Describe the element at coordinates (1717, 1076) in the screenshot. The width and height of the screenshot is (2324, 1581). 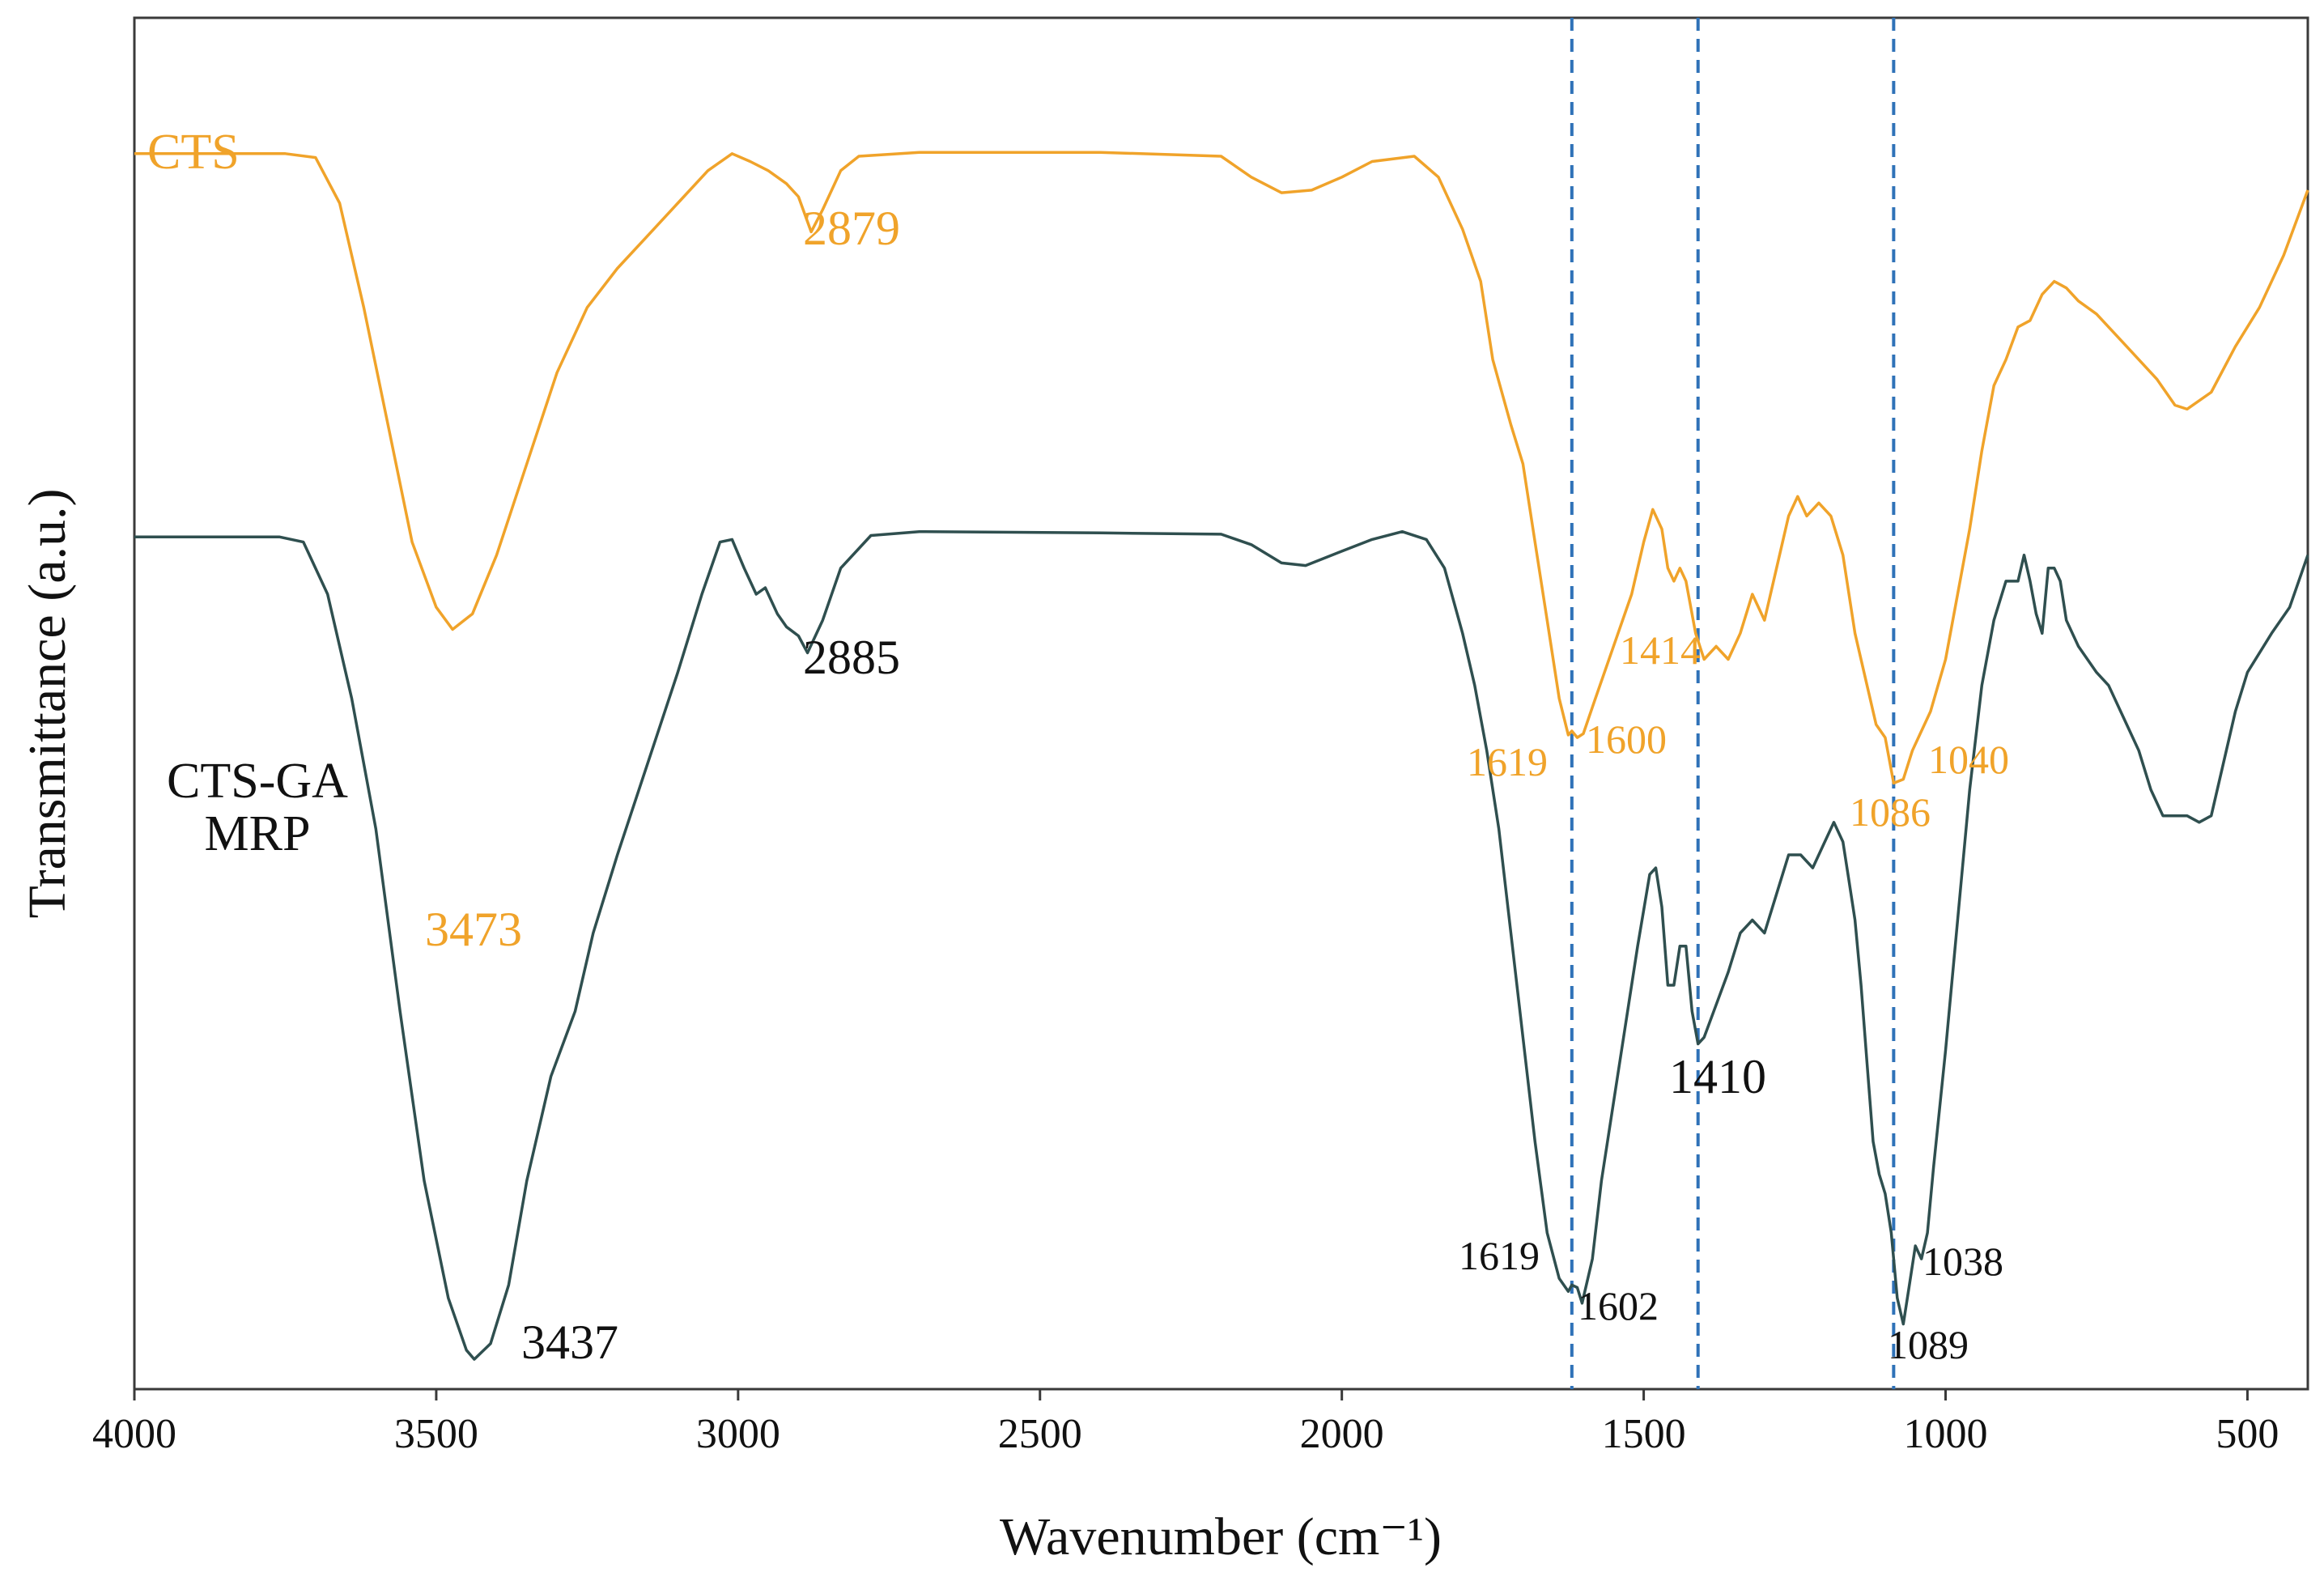
I see `peak-label-ctsga-1410: 1410` at that location.